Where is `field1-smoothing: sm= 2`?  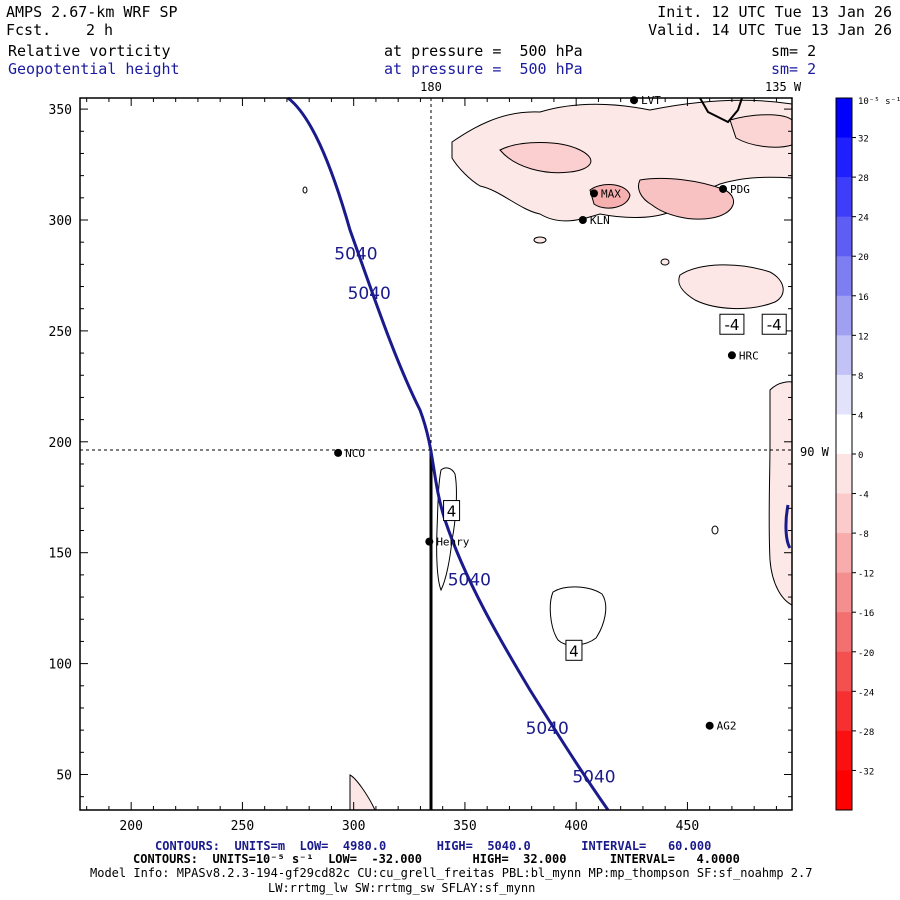 field1-smoothing: sm= 2 is located at coordinates (794, 51).